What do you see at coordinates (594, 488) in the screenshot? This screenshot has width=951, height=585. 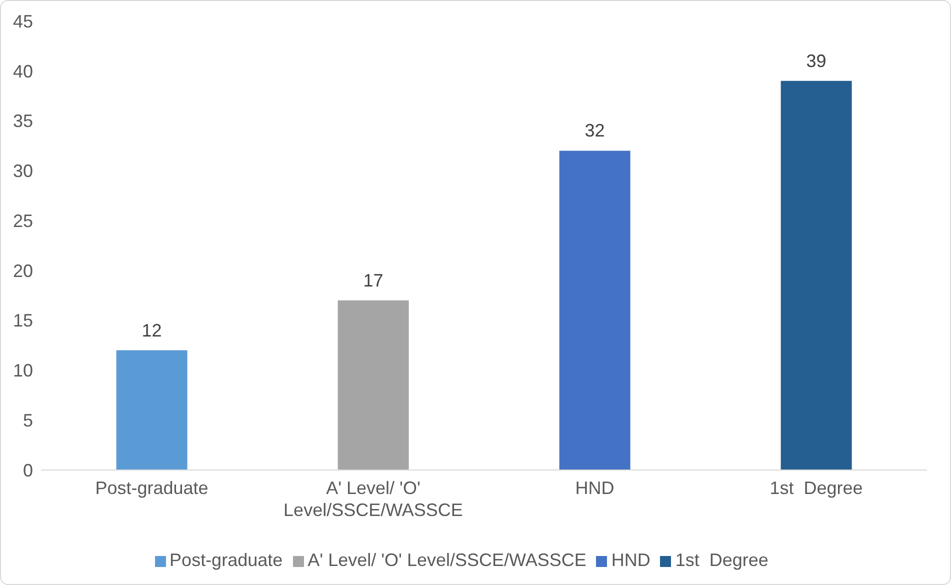 I see `x-tick-label: HND` at bounding box center [594, 488].